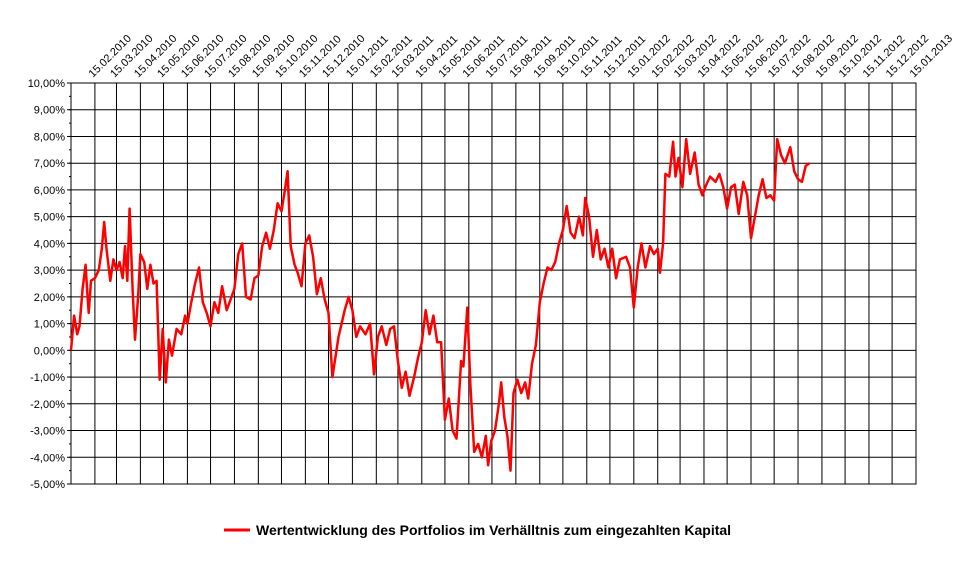 The width and height of the screenshot is (959, 574). Describe the element at coordinates (47, 432) in the screenshot. I see `y-tick-label: -3,00%` at that location.